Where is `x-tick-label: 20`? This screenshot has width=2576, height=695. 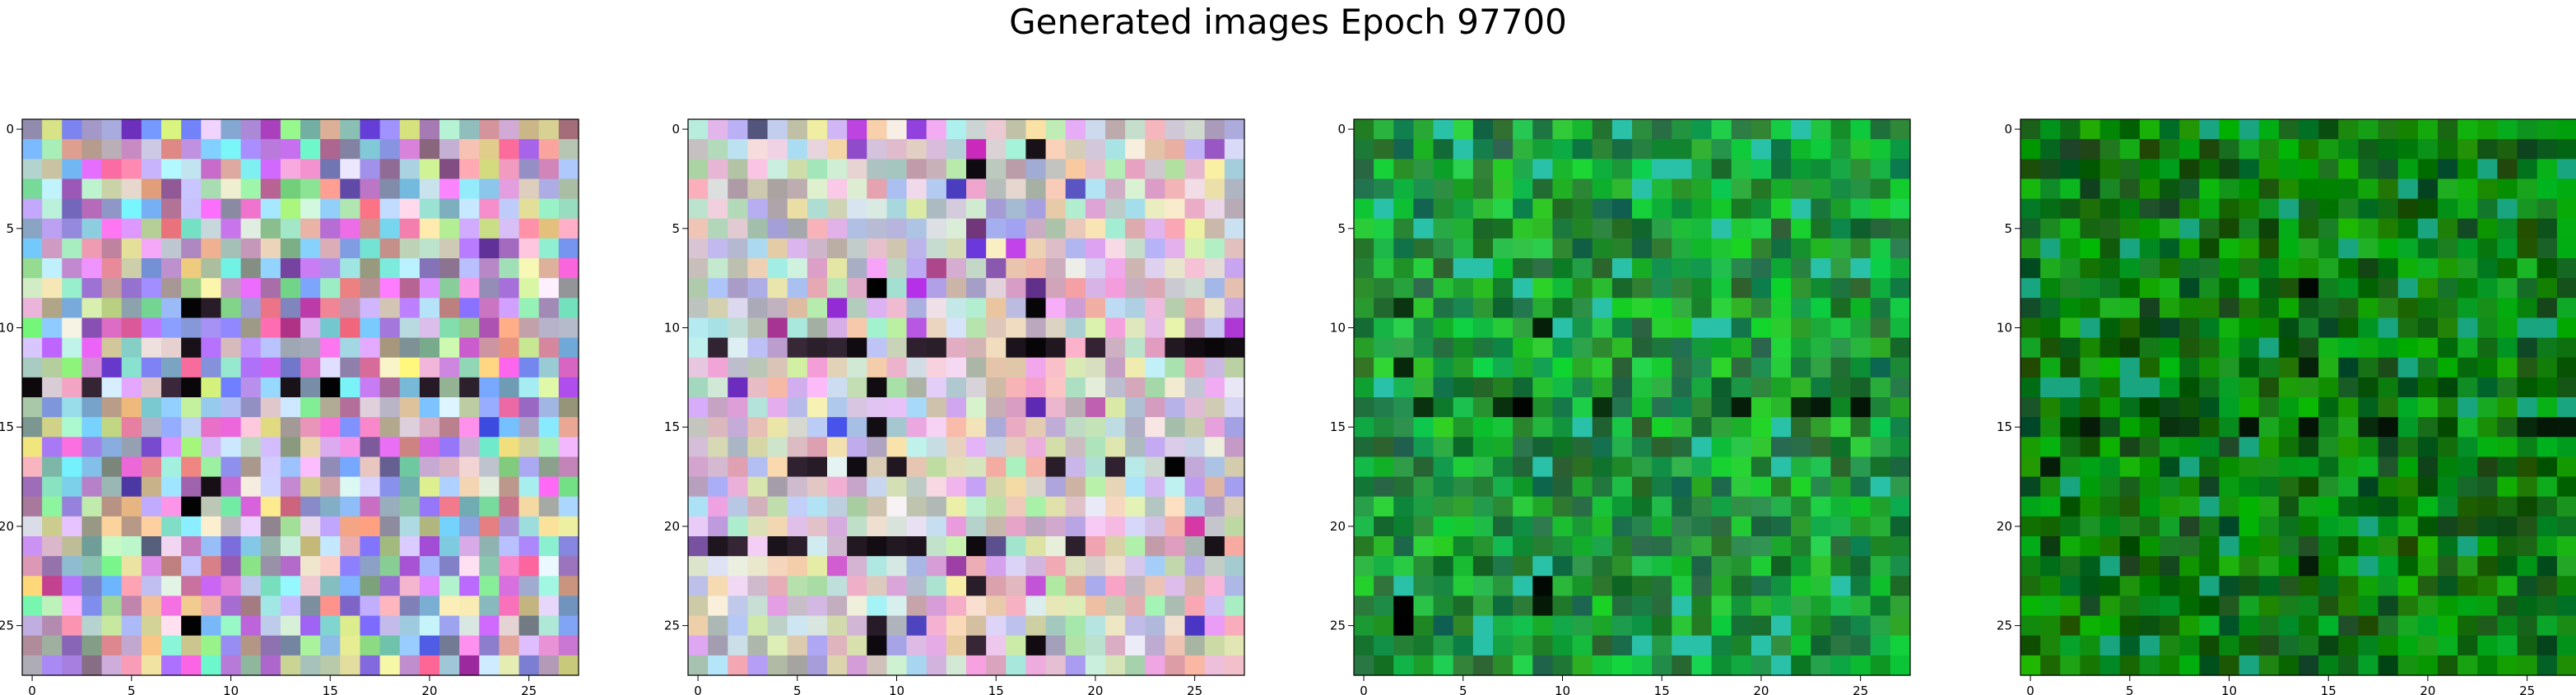 x-tick-label: 20 is located at coordinates (2427, 689).